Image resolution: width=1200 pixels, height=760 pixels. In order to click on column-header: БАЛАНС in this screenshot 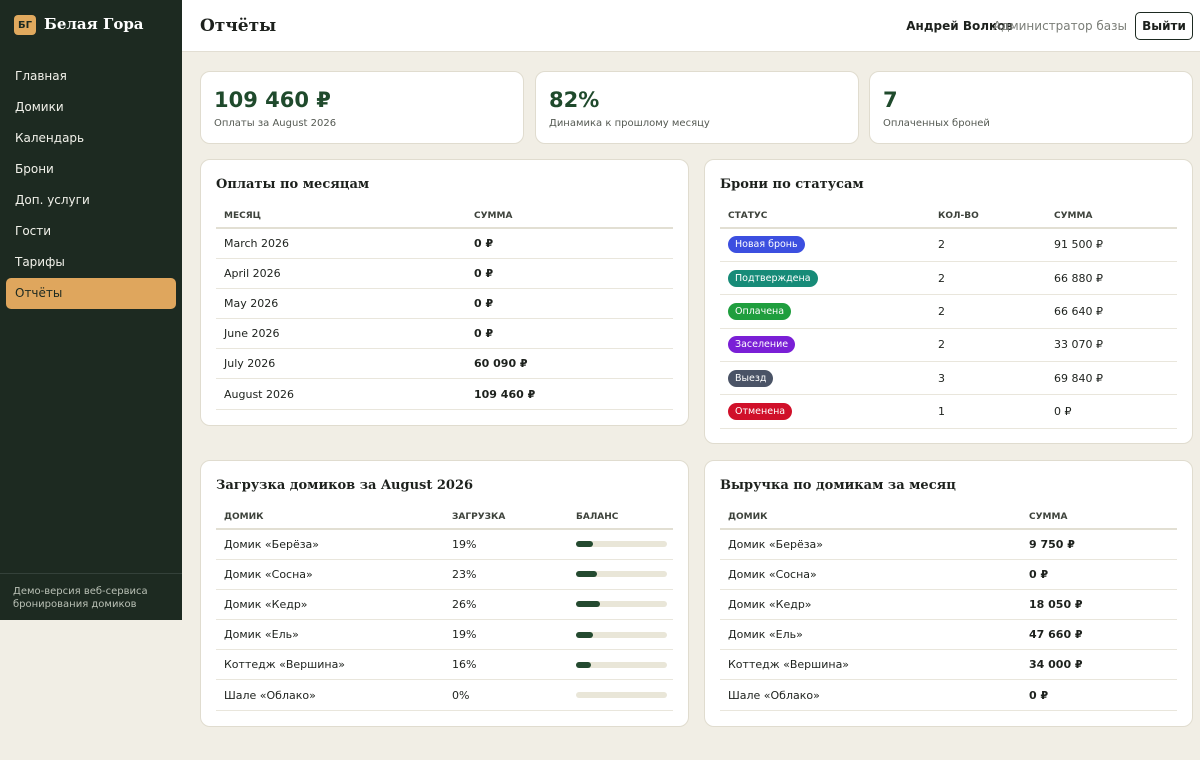, I will do `click(620, 517)`.